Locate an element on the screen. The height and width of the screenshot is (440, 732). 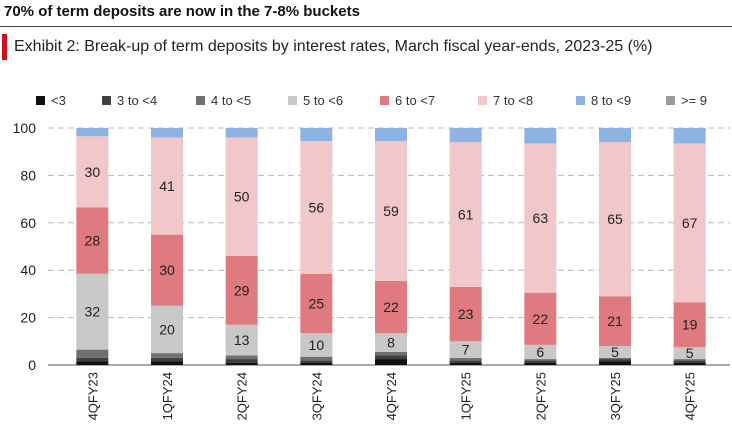
data-label: 50 is located at coordinates (242, 197).